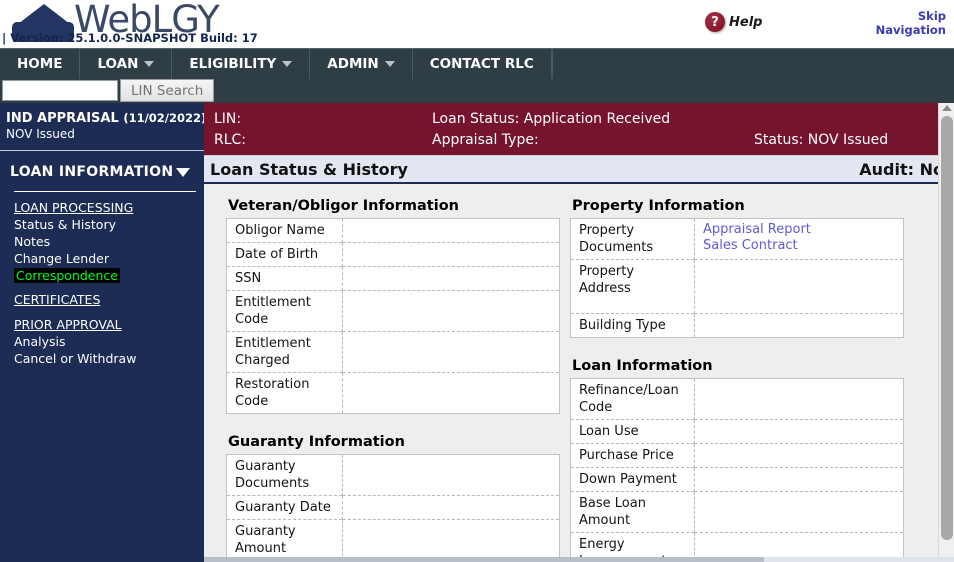 The width and height of the screenshot is (954, 562). I want to click on nav-filler, so click(752, 64).